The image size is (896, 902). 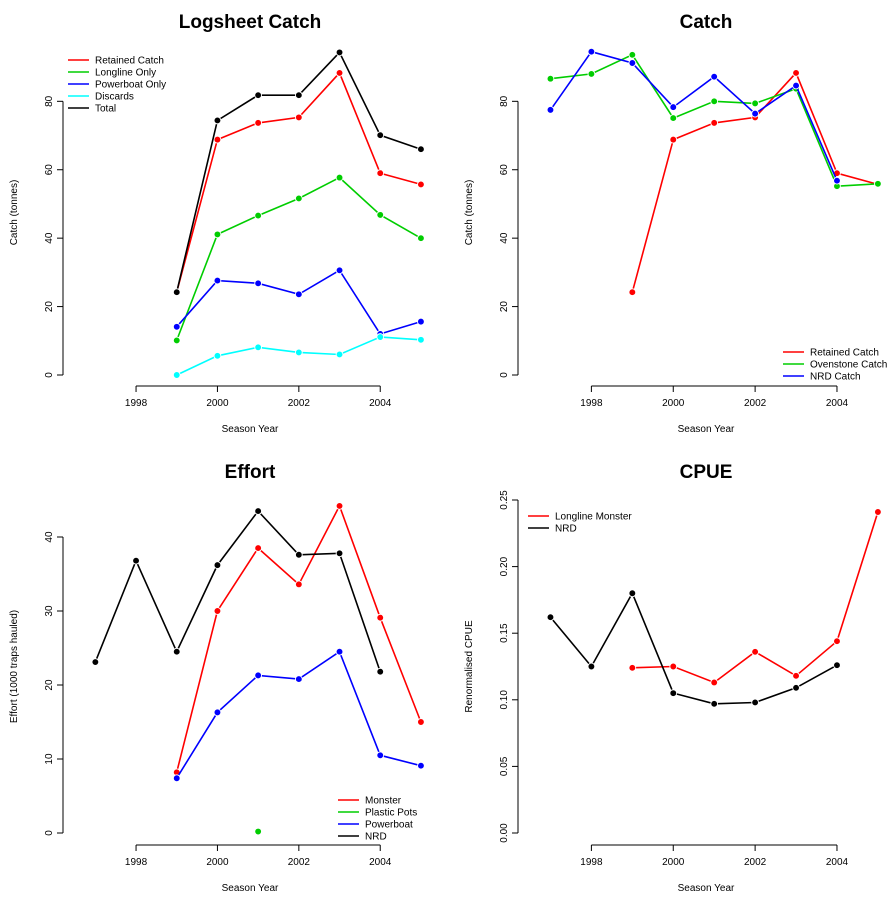 I want to click on y-tick-label: 10, so click(x=49, y=759).